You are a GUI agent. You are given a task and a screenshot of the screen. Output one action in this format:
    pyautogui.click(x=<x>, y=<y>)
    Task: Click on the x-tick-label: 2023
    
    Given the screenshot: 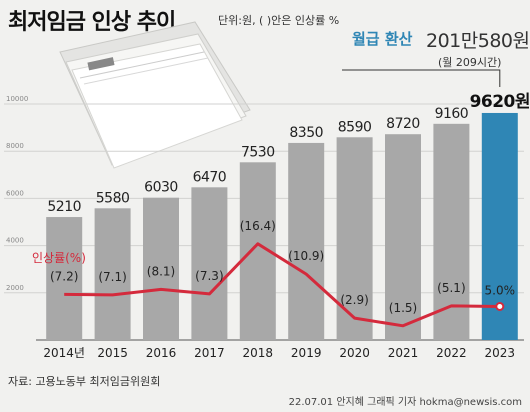 What is the action you would take?
    pyautogui.click(x=500, y=353)
    